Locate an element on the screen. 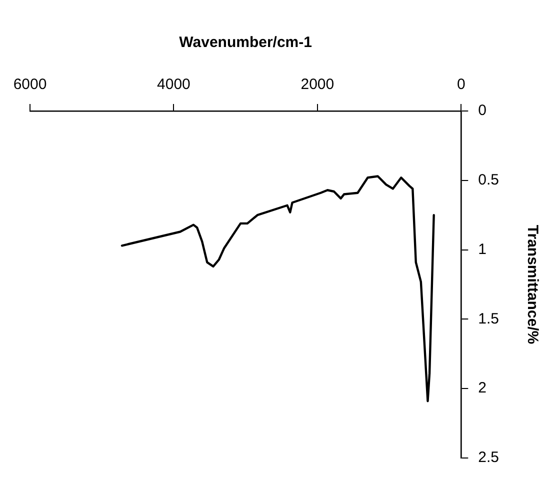  y-tick-label: 0 is located at coordinates (482, 111).